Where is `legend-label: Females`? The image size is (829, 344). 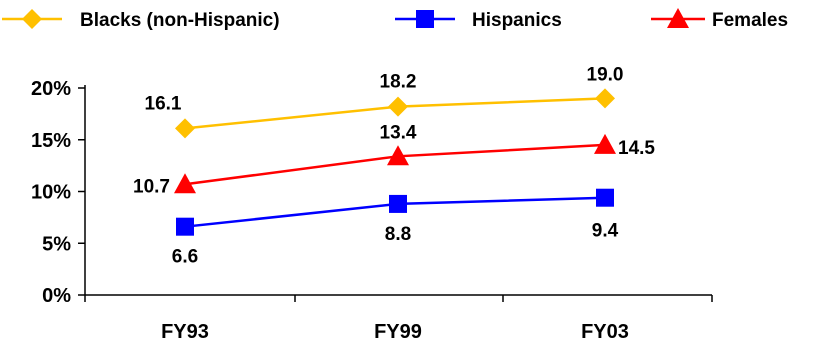
legend-label: Females is located at coordinates (750, 20).